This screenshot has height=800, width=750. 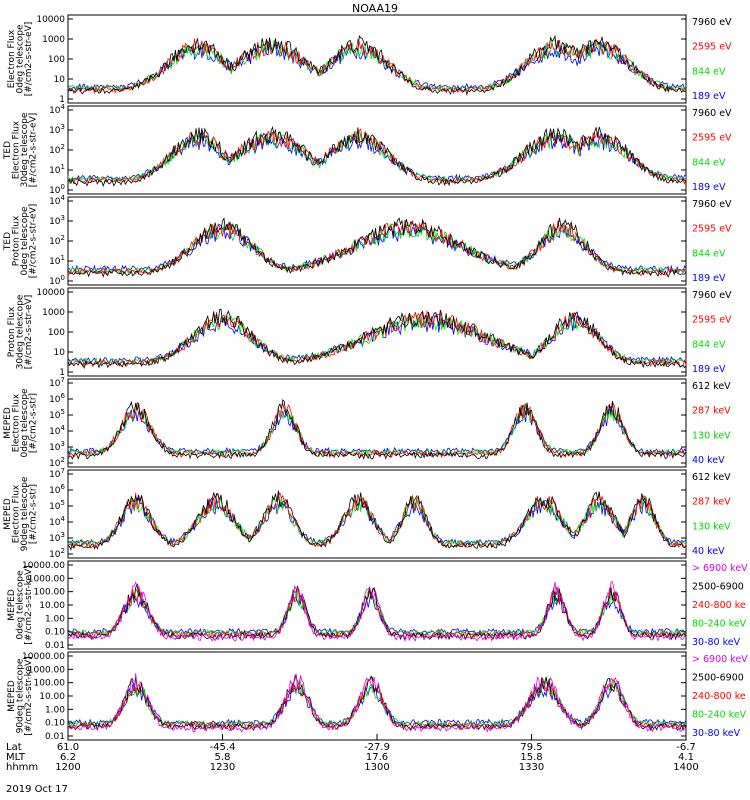 I want to click on legend-entry: 40 keV, so click(x=708, y=551).